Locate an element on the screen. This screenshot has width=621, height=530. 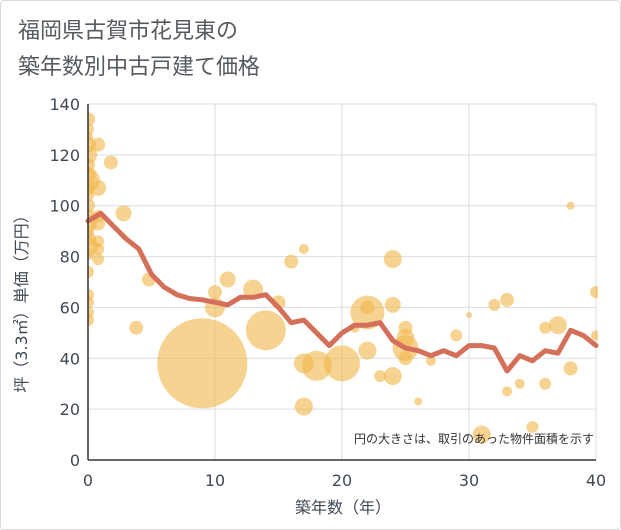
y-tick-label: 140 is located at coordinates (64, 104).